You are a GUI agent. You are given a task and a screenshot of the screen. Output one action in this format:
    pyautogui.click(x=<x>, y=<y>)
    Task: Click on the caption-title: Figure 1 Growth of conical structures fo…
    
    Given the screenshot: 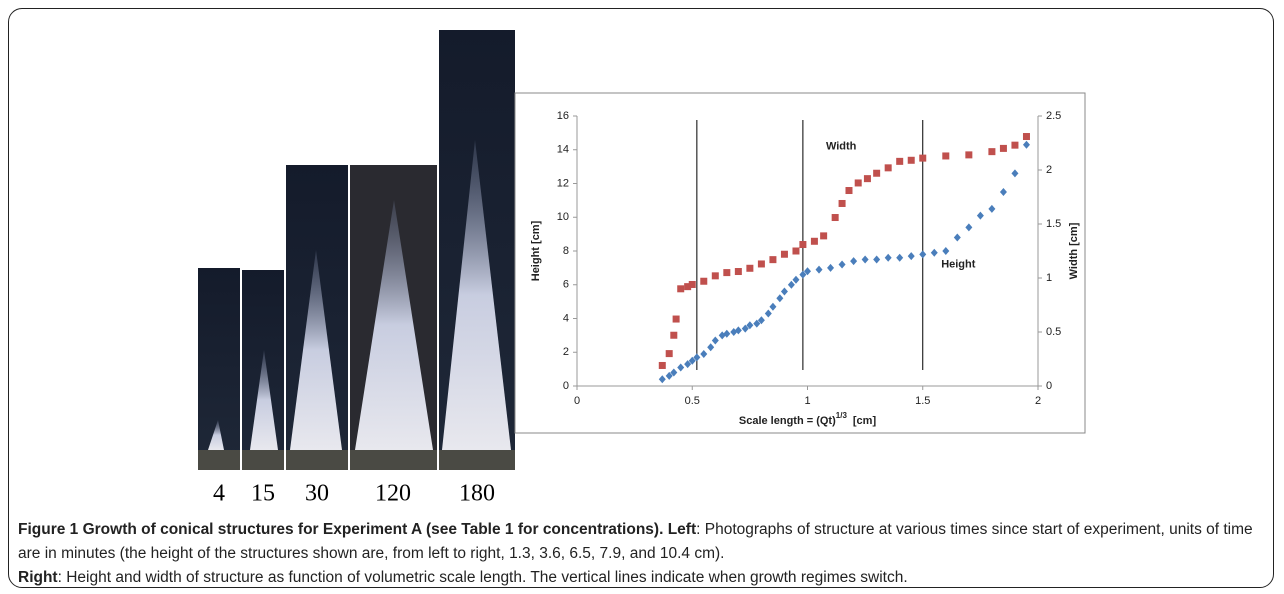 What is the action you would take?
    pyautogui.click(x=341, y=529)
    